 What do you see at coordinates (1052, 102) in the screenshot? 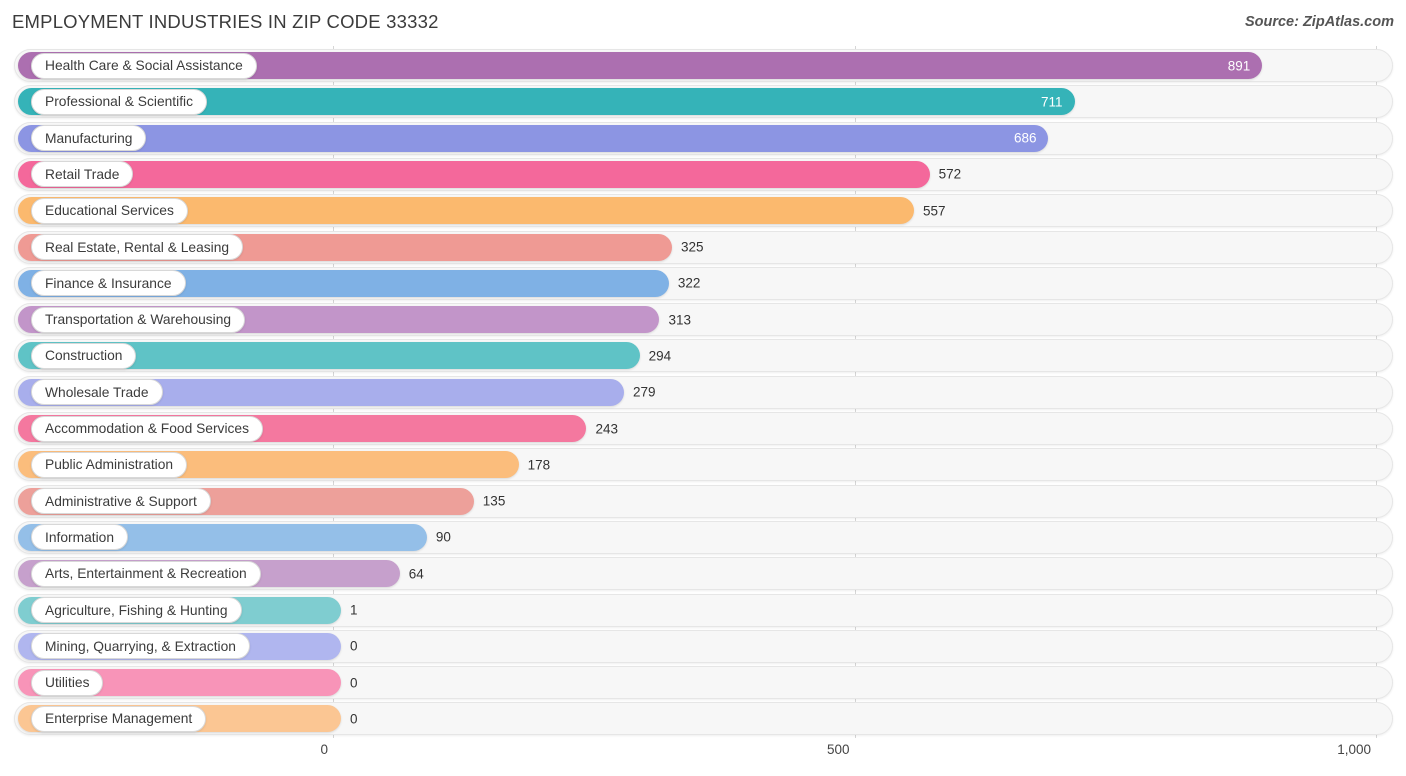
I see `bar-value-label: 711` at bounding box center [1052, 102].